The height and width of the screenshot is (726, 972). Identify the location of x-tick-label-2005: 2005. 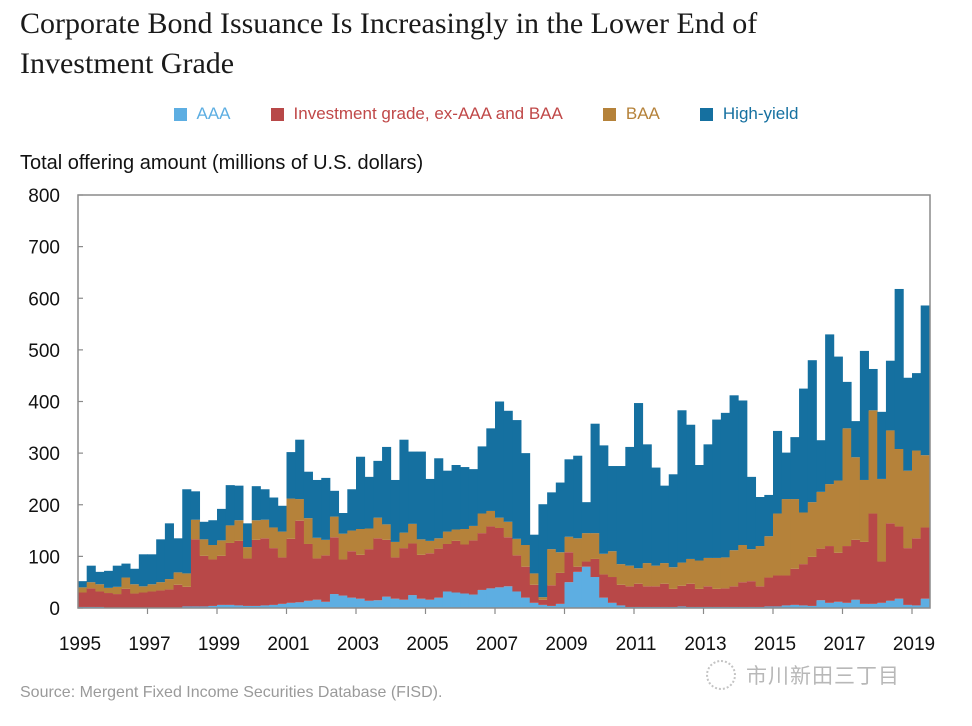
(427, 644).